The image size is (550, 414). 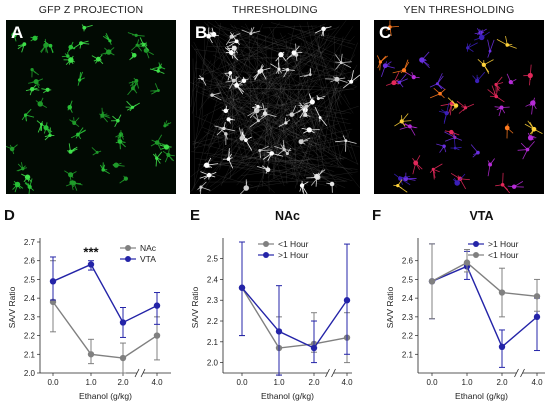 What do you see at coordinates (408, 336) in the screenshot?
I see `y-tick-label: 2.2` at bounding box center [408, 336].